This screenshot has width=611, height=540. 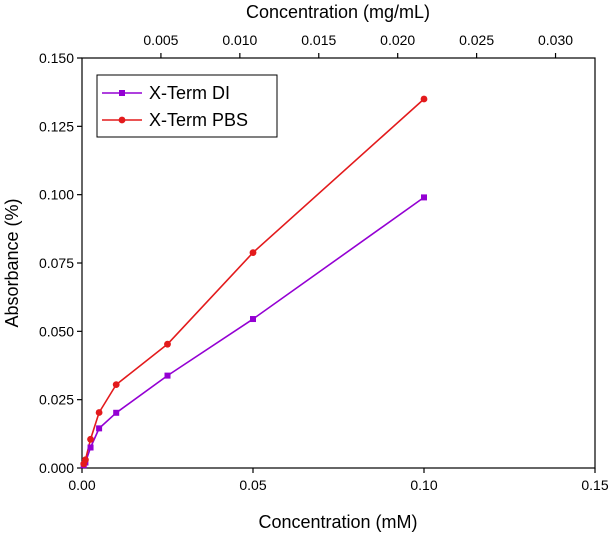 I want to click on x-axis-title: Concentration (mM), so click(x=337, y=522).